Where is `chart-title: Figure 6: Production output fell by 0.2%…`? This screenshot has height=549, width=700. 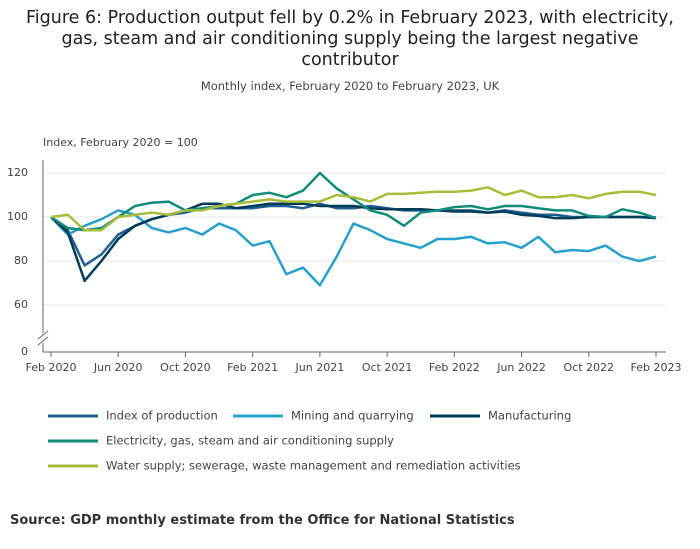
chart-title: Figure 6: Production output fell by 0.2%… is located at coordinates (350, 39).